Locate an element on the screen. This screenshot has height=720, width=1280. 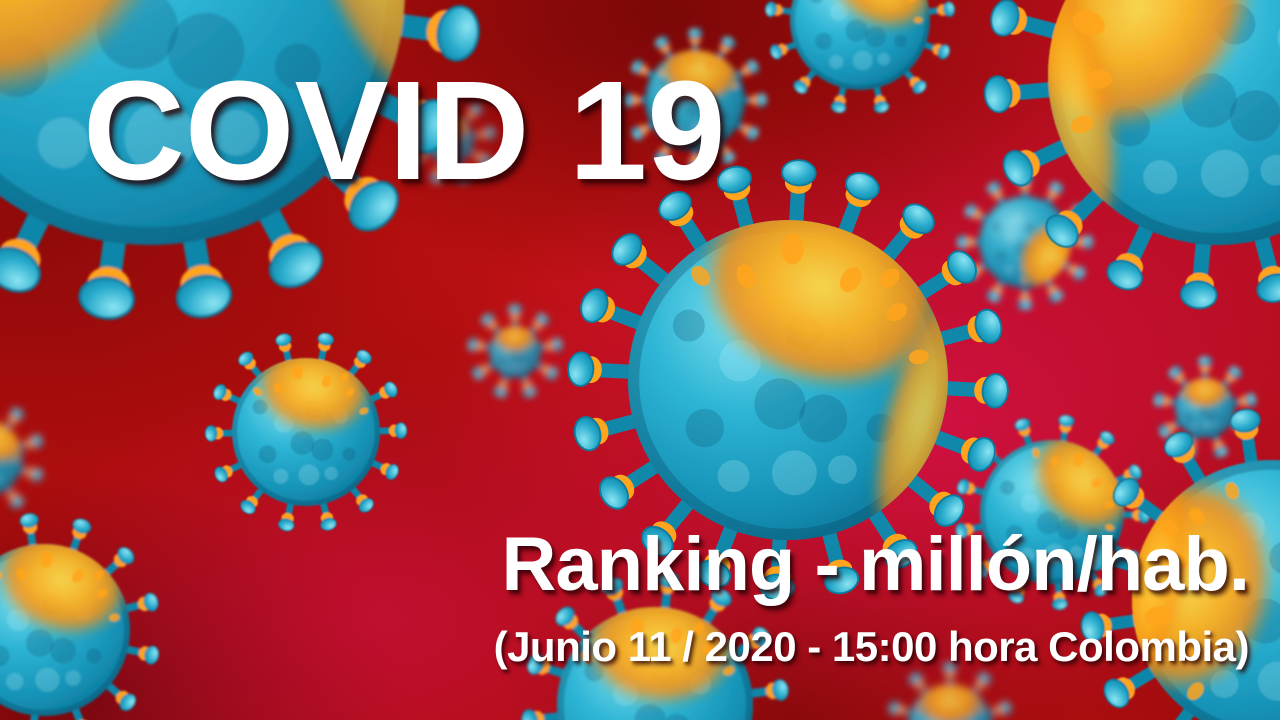
ranking-subtitle: Ranking - millón/hab. is located at coordinates (875, 564).